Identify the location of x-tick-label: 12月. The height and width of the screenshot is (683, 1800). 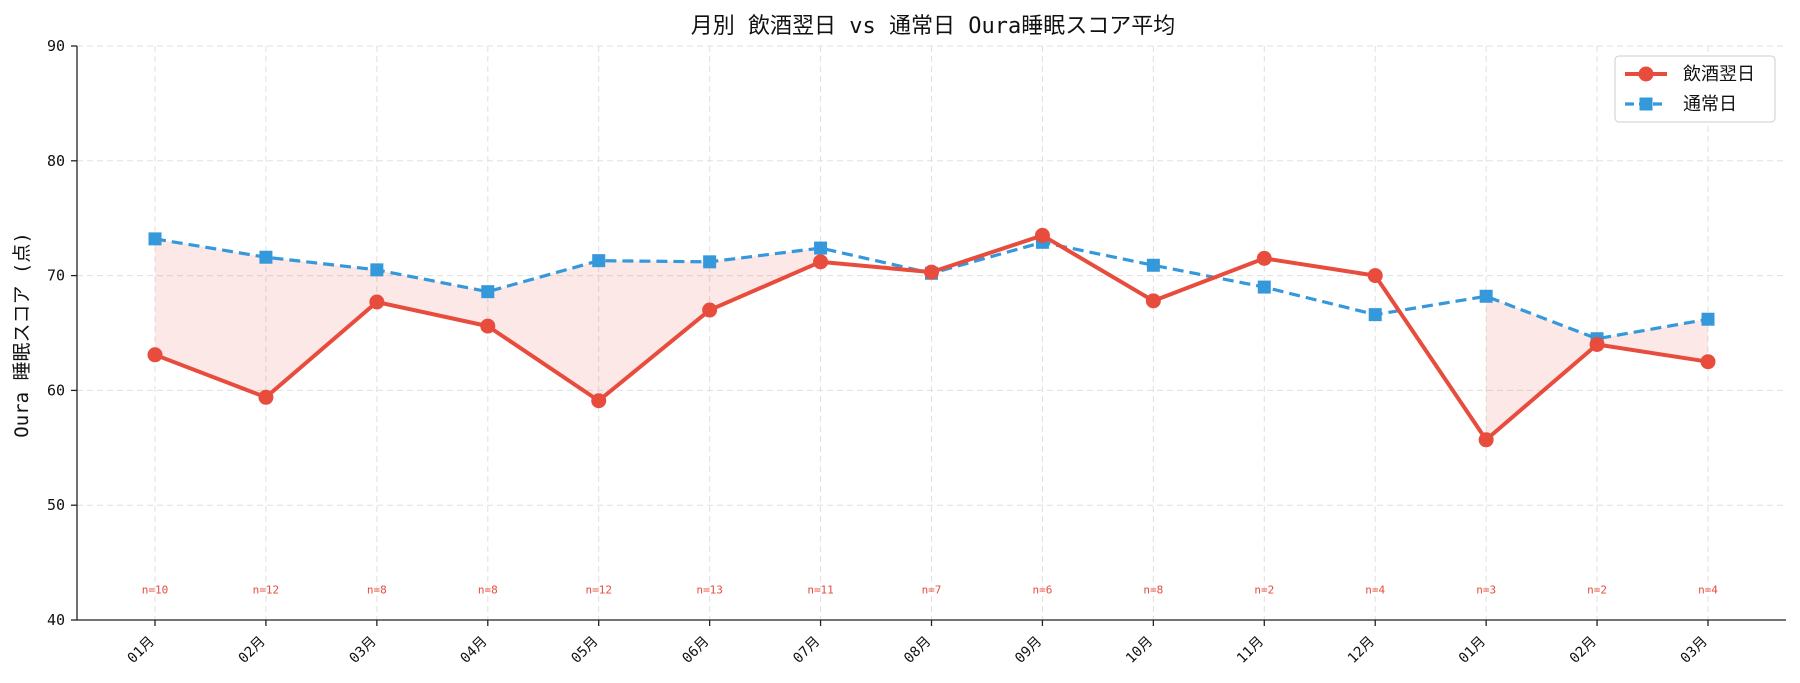
(1361, 650).